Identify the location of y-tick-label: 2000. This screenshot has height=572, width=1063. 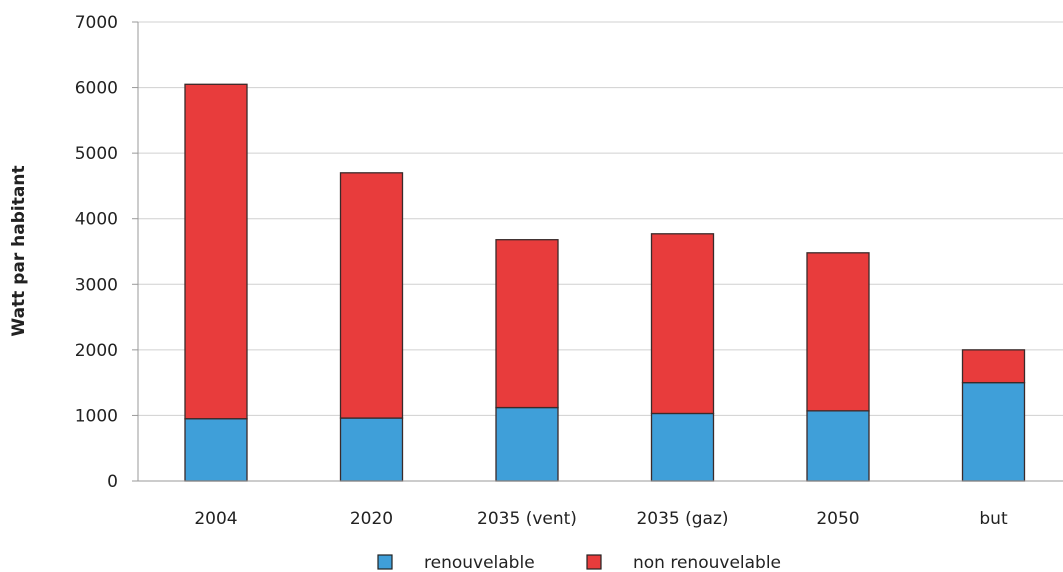
(96, 351).